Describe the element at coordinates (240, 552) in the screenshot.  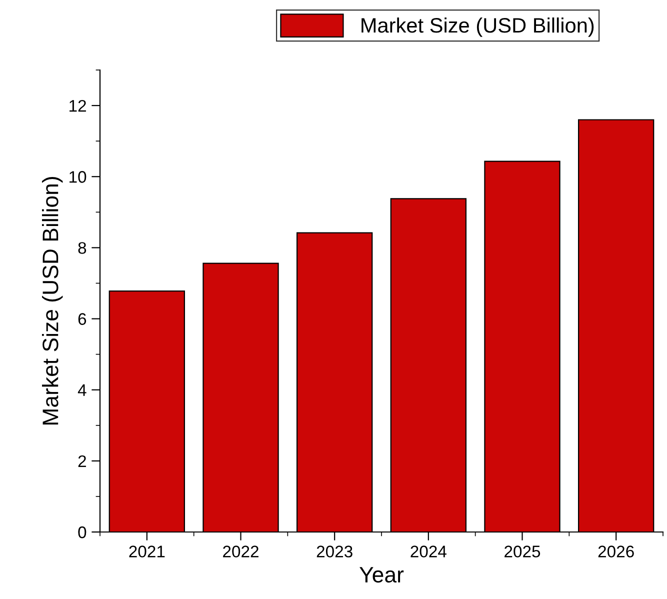
I see `x-tick-label: 2022` at that location.